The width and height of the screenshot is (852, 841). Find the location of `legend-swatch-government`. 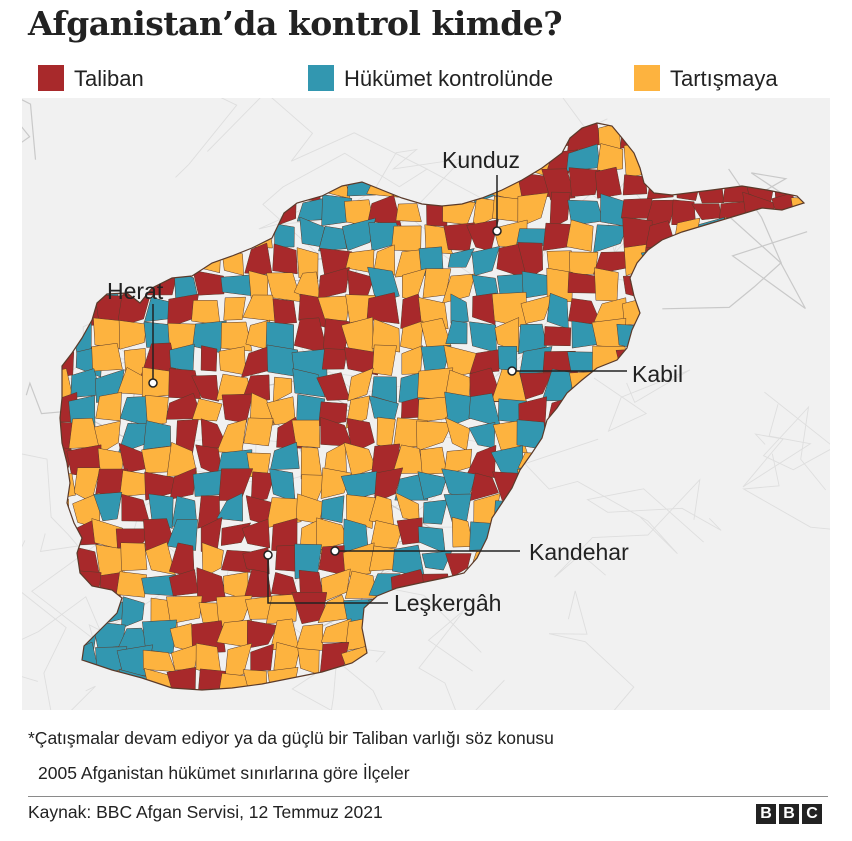

legend-swatch-government is located at coordinates (321, 78).